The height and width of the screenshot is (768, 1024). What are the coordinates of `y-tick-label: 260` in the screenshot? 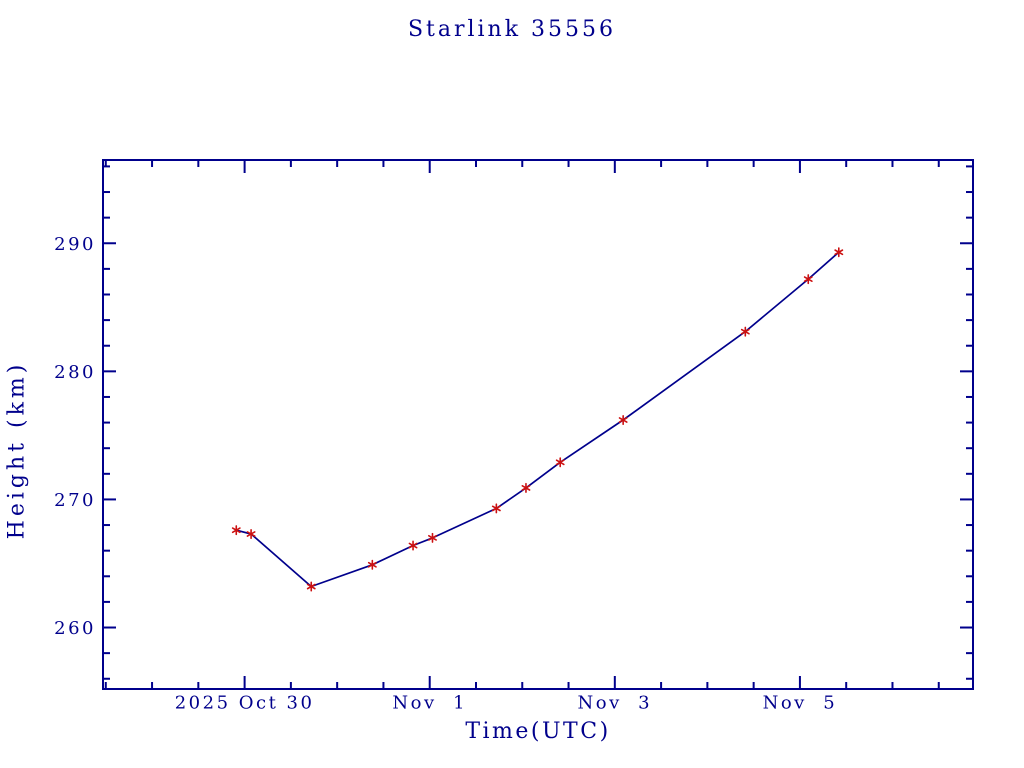 It's located at (75, 628).